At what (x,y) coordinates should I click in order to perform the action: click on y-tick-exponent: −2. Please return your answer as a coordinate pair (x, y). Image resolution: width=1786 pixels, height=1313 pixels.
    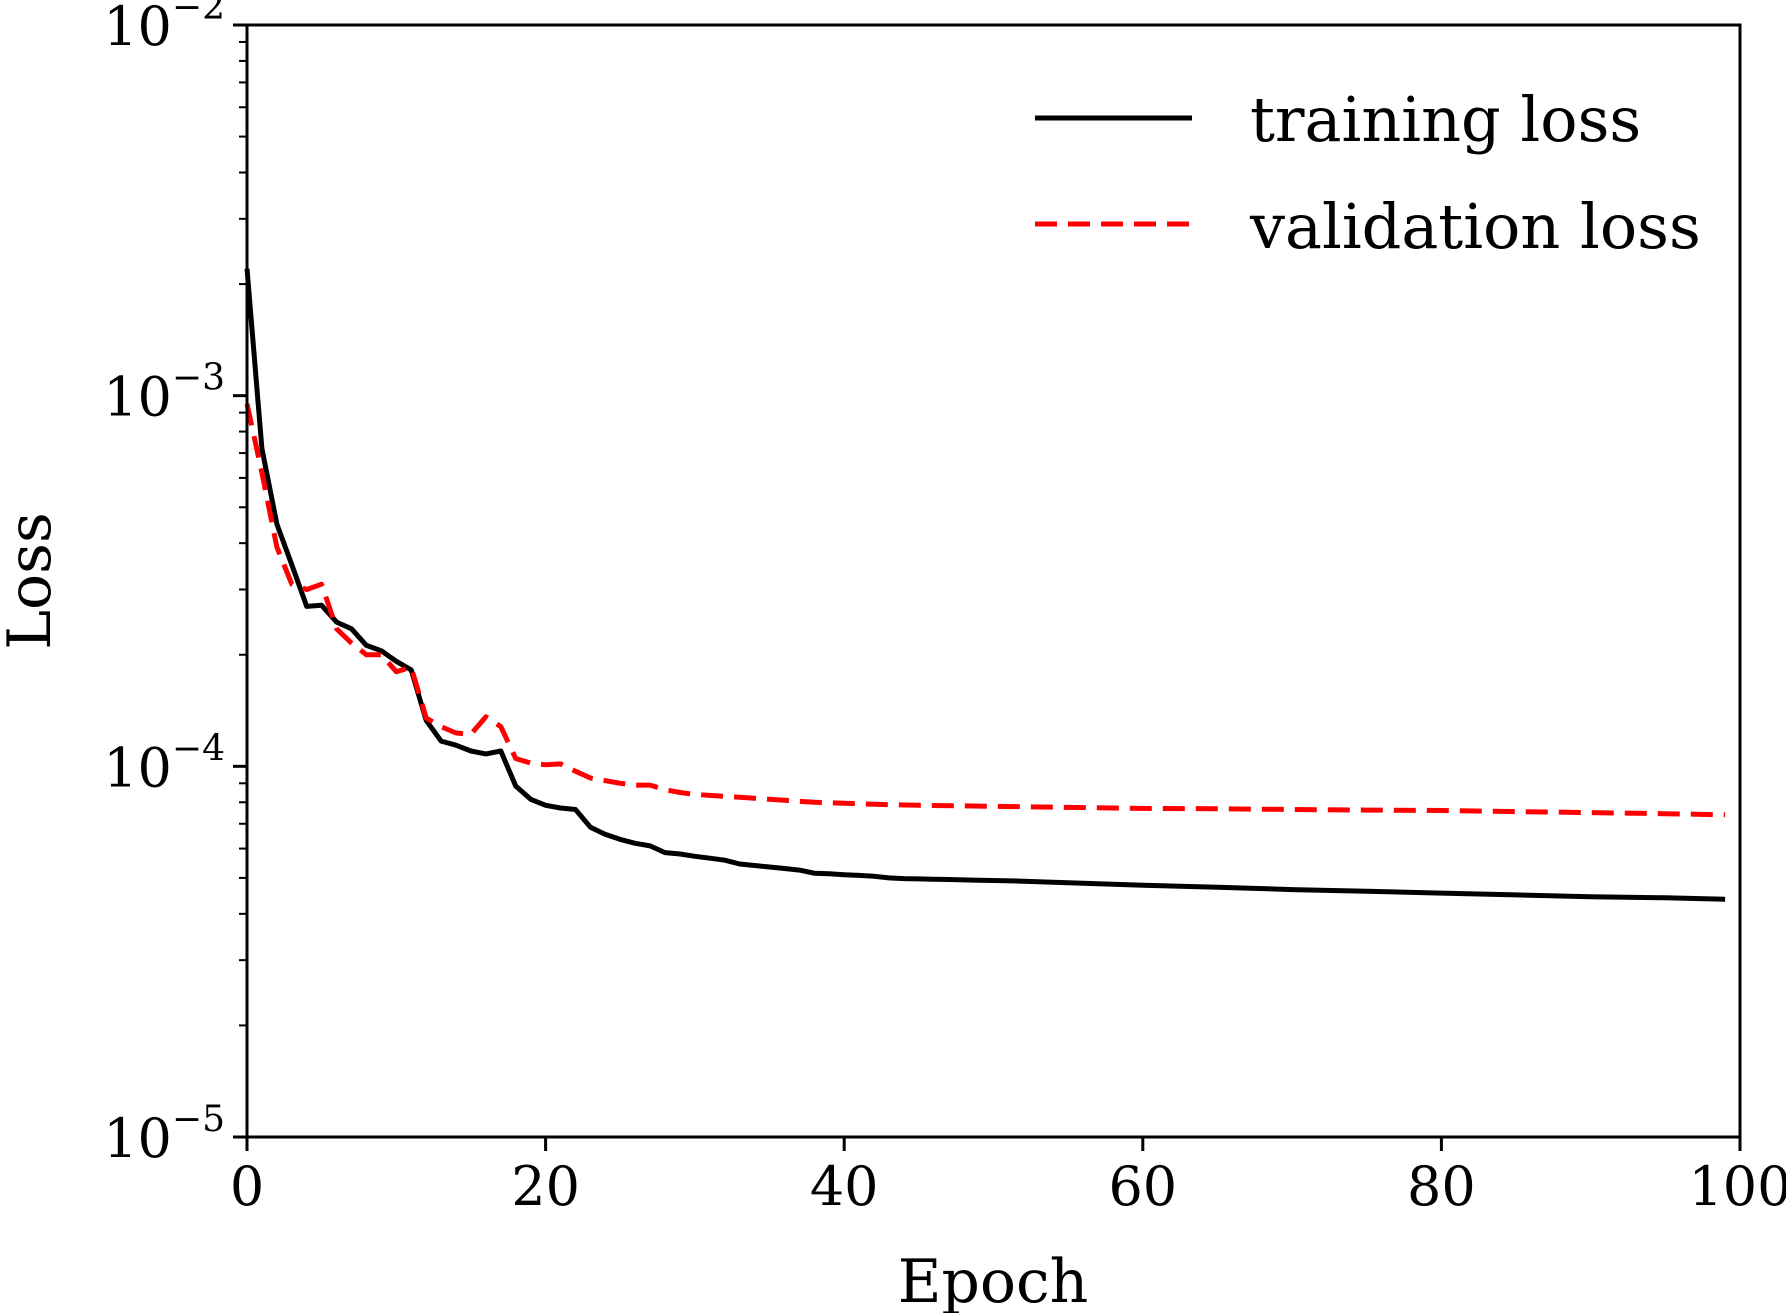
    Looking at the image, I should click on (198, 14).